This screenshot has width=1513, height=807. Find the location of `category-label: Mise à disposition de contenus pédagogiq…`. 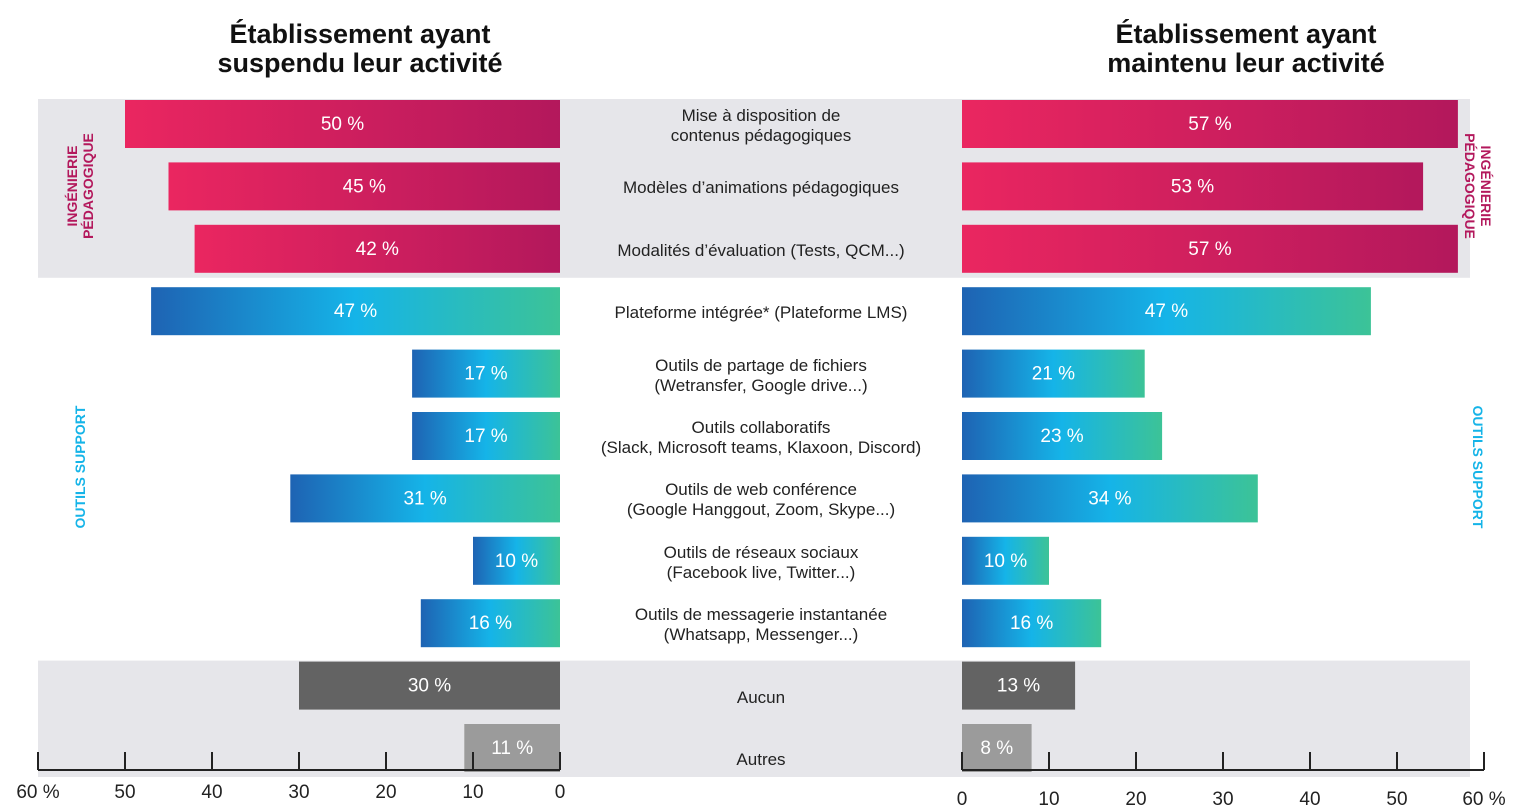

category-label: Mise à disposition de contenus pédagogiq… is located at coordinates (761, 125).